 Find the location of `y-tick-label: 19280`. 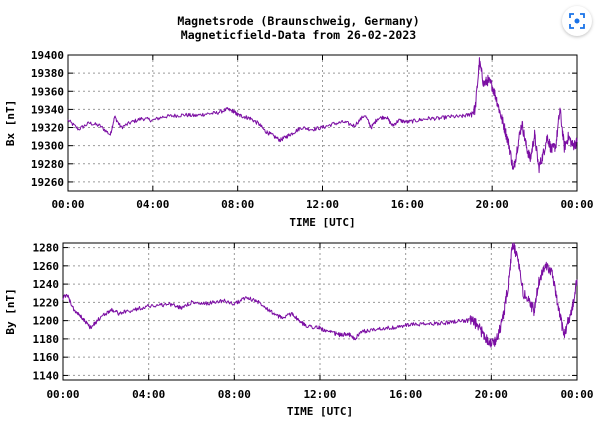

y-tick-label: 19280 is located at coordinates (47, 164).